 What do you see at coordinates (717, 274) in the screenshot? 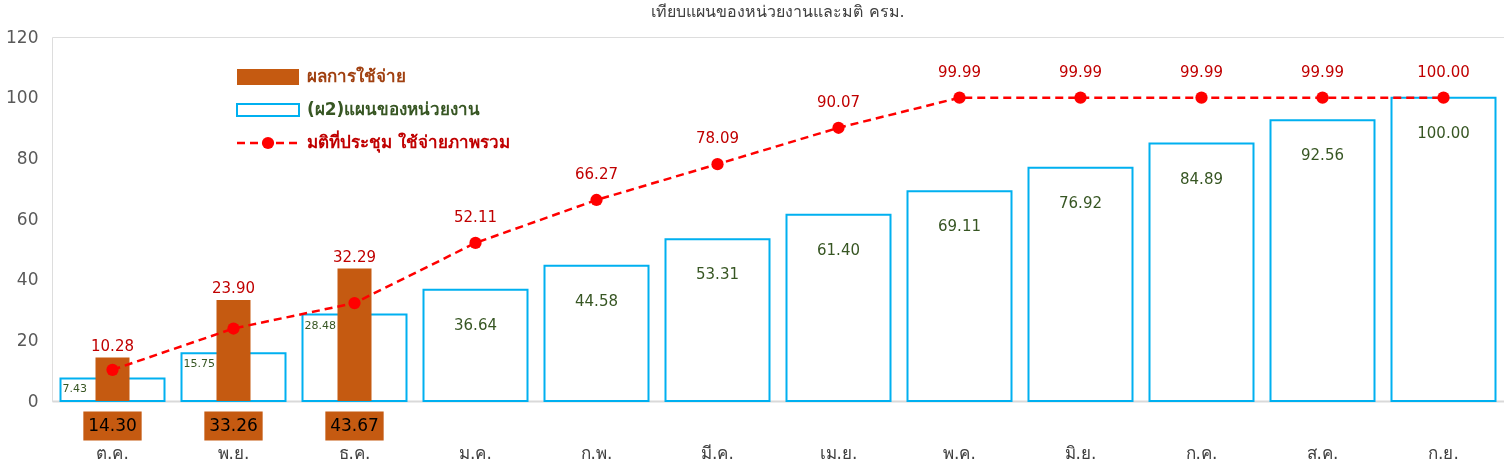
I see `data-label: 53.31` at bounding box center [717, 274].